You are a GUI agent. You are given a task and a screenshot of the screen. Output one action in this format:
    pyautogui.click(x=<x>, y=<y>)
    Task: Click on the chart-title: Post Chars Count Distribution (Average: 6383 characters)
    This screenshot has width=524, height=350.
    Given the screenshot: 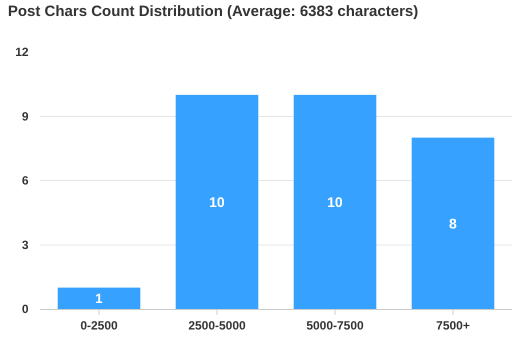 What is the action you would take?
    pyautogui.click(x=213, y=11)
    